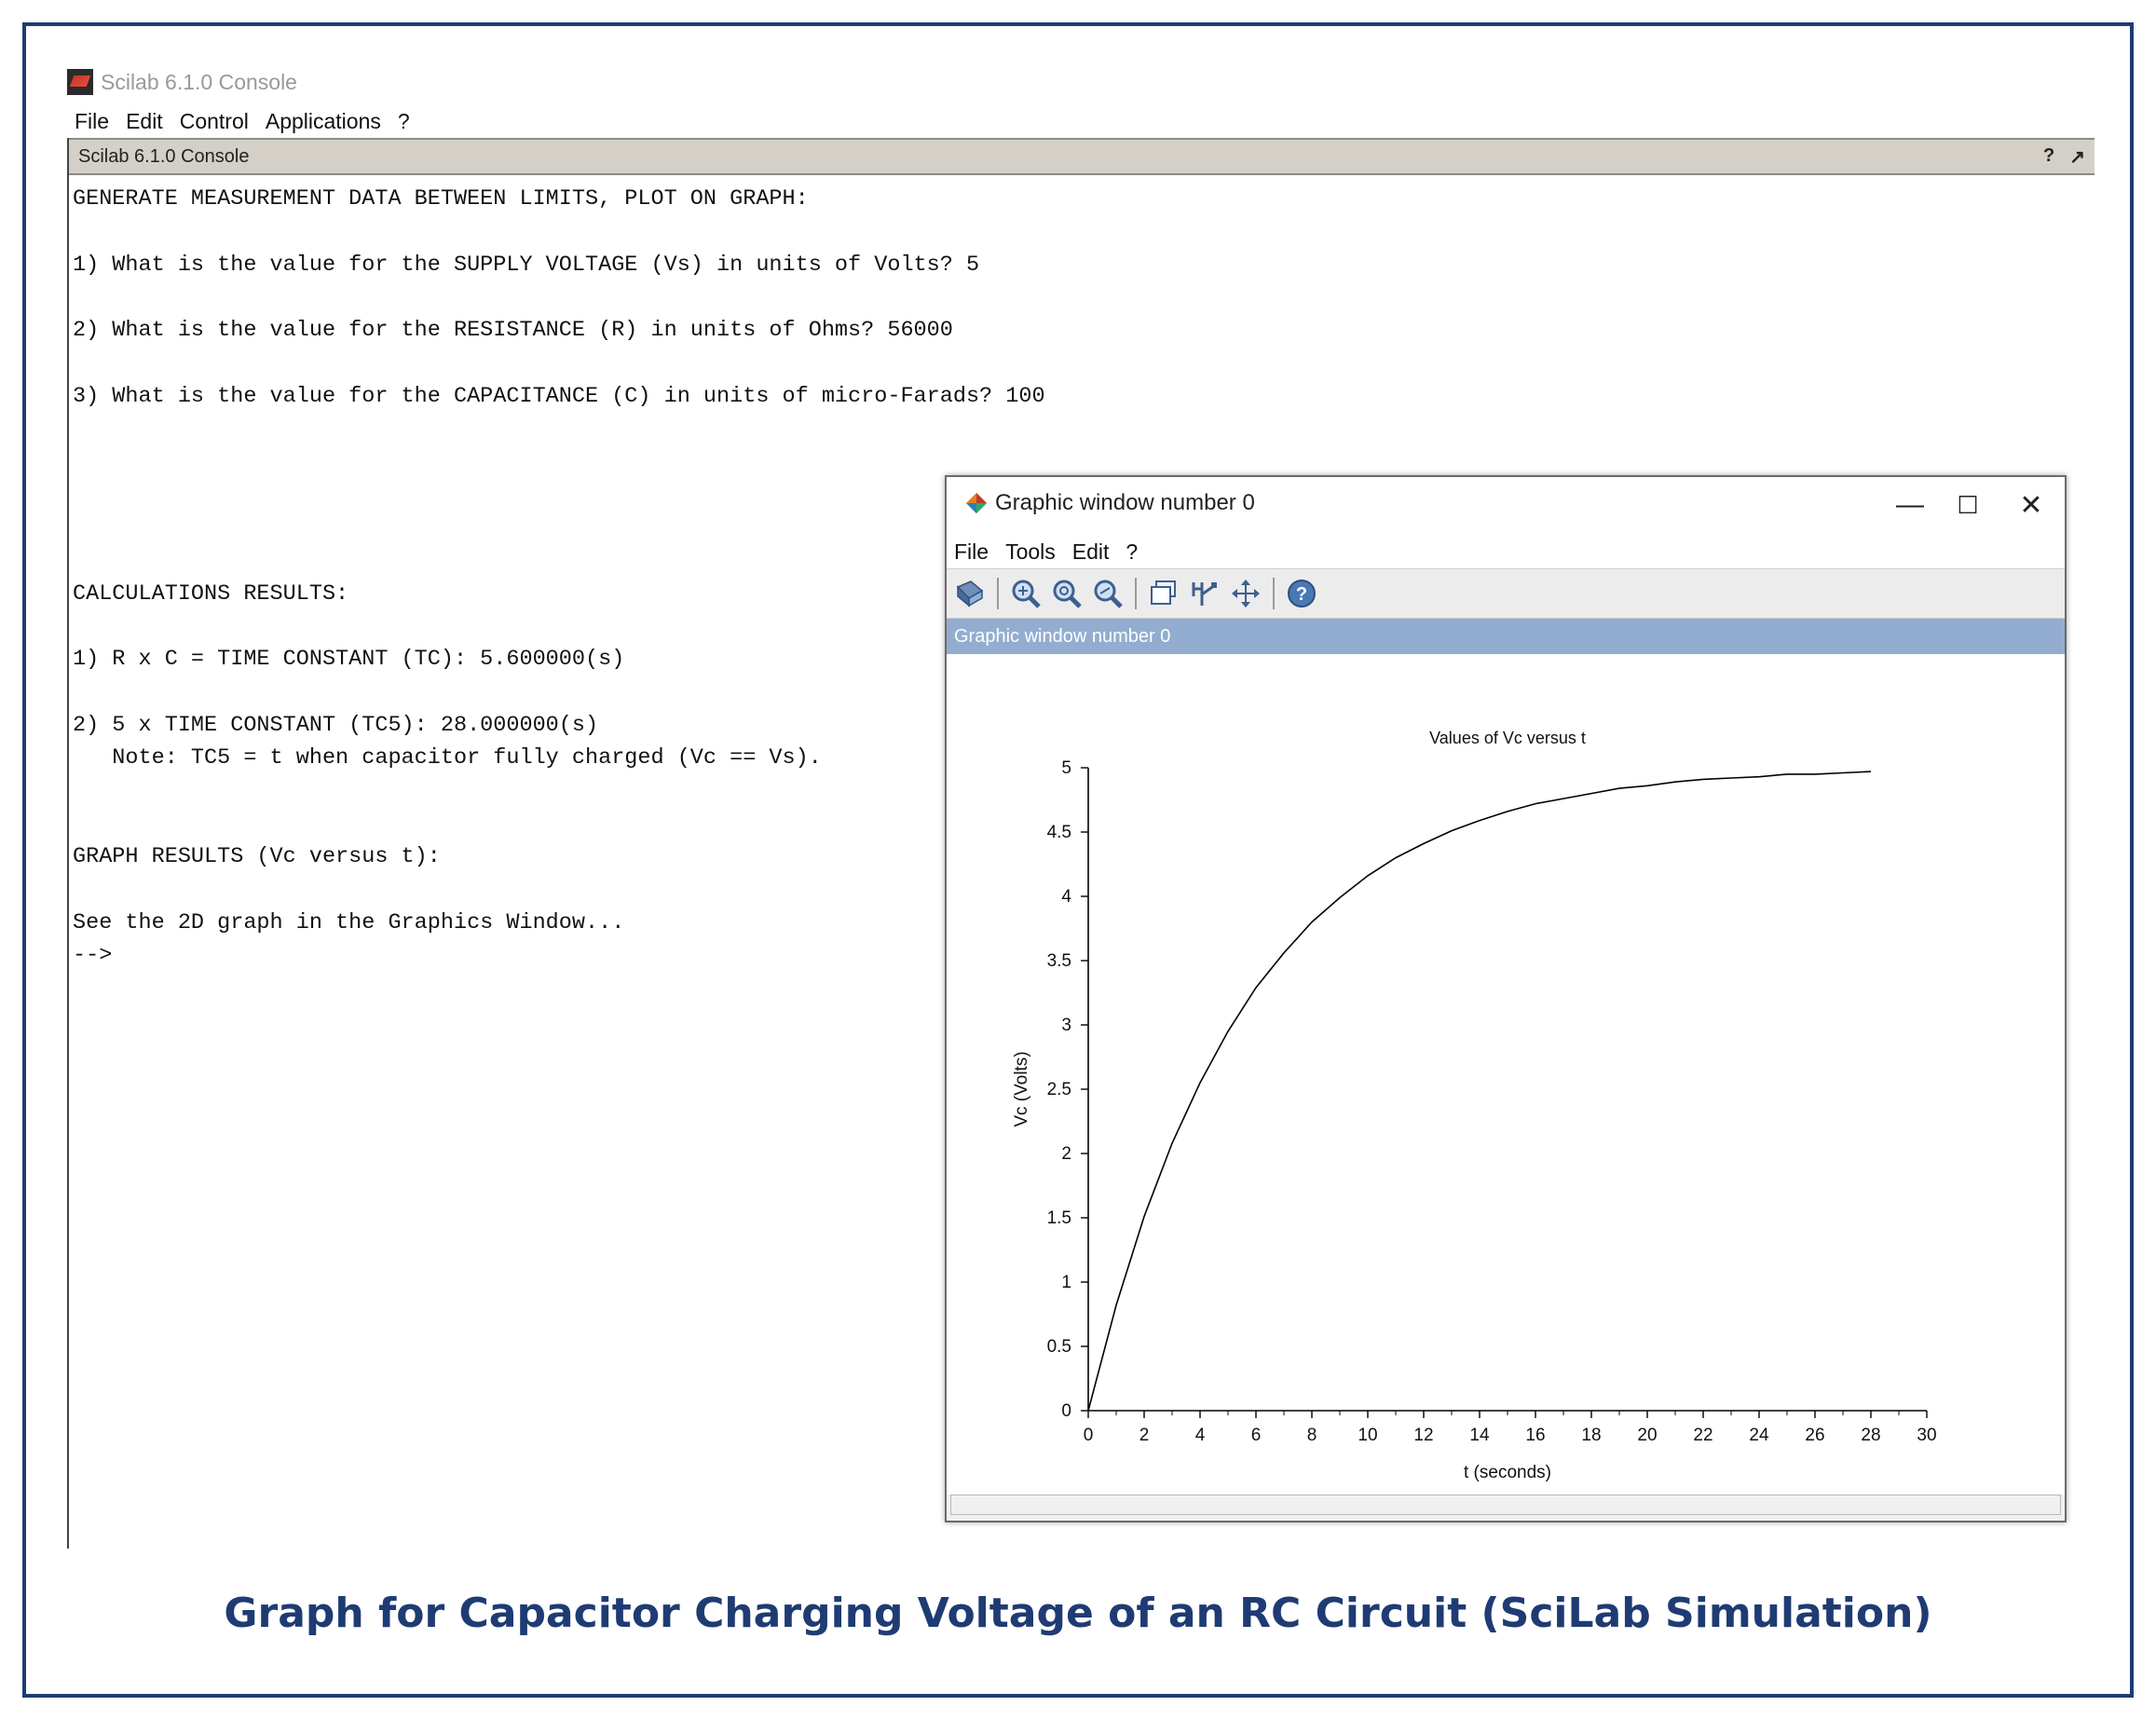 The height and width of the screenshot is (1720, 2156). I want to click on console-line: -->, so click(93, 955).